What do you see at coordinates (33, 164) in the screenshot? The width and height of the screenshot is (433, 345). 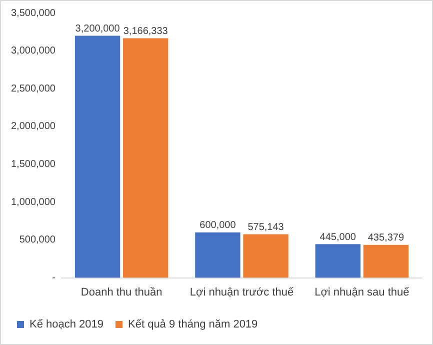 I see `y-tick-label: 1,500,000` at bounding box center [33, 164].